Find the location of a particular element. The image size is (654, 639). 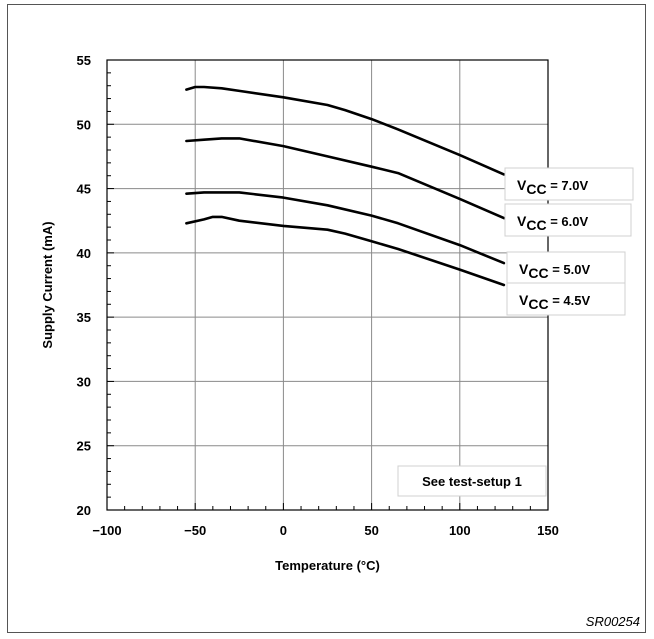

y-tick-label: 55 is located at coordinates (84, 60).